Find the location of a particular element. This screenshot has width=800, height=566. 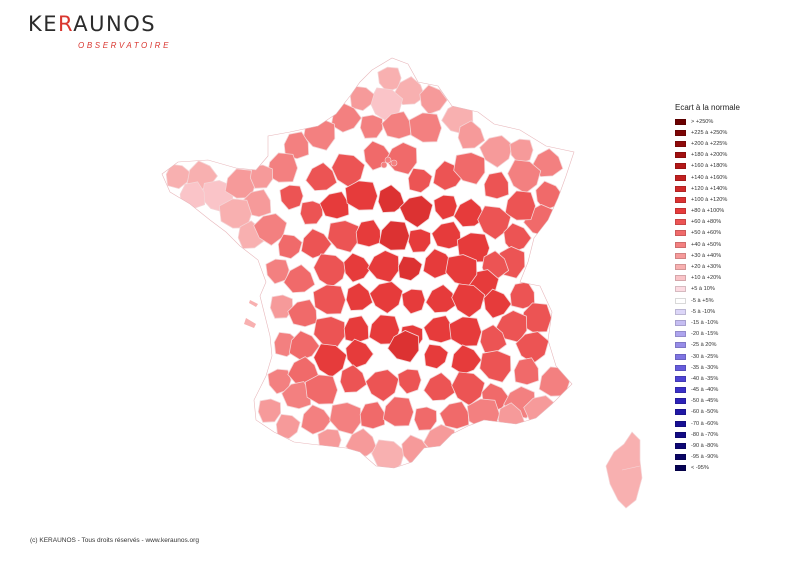

legend-item: +10 à +20% is located at coordinates (707, 278).